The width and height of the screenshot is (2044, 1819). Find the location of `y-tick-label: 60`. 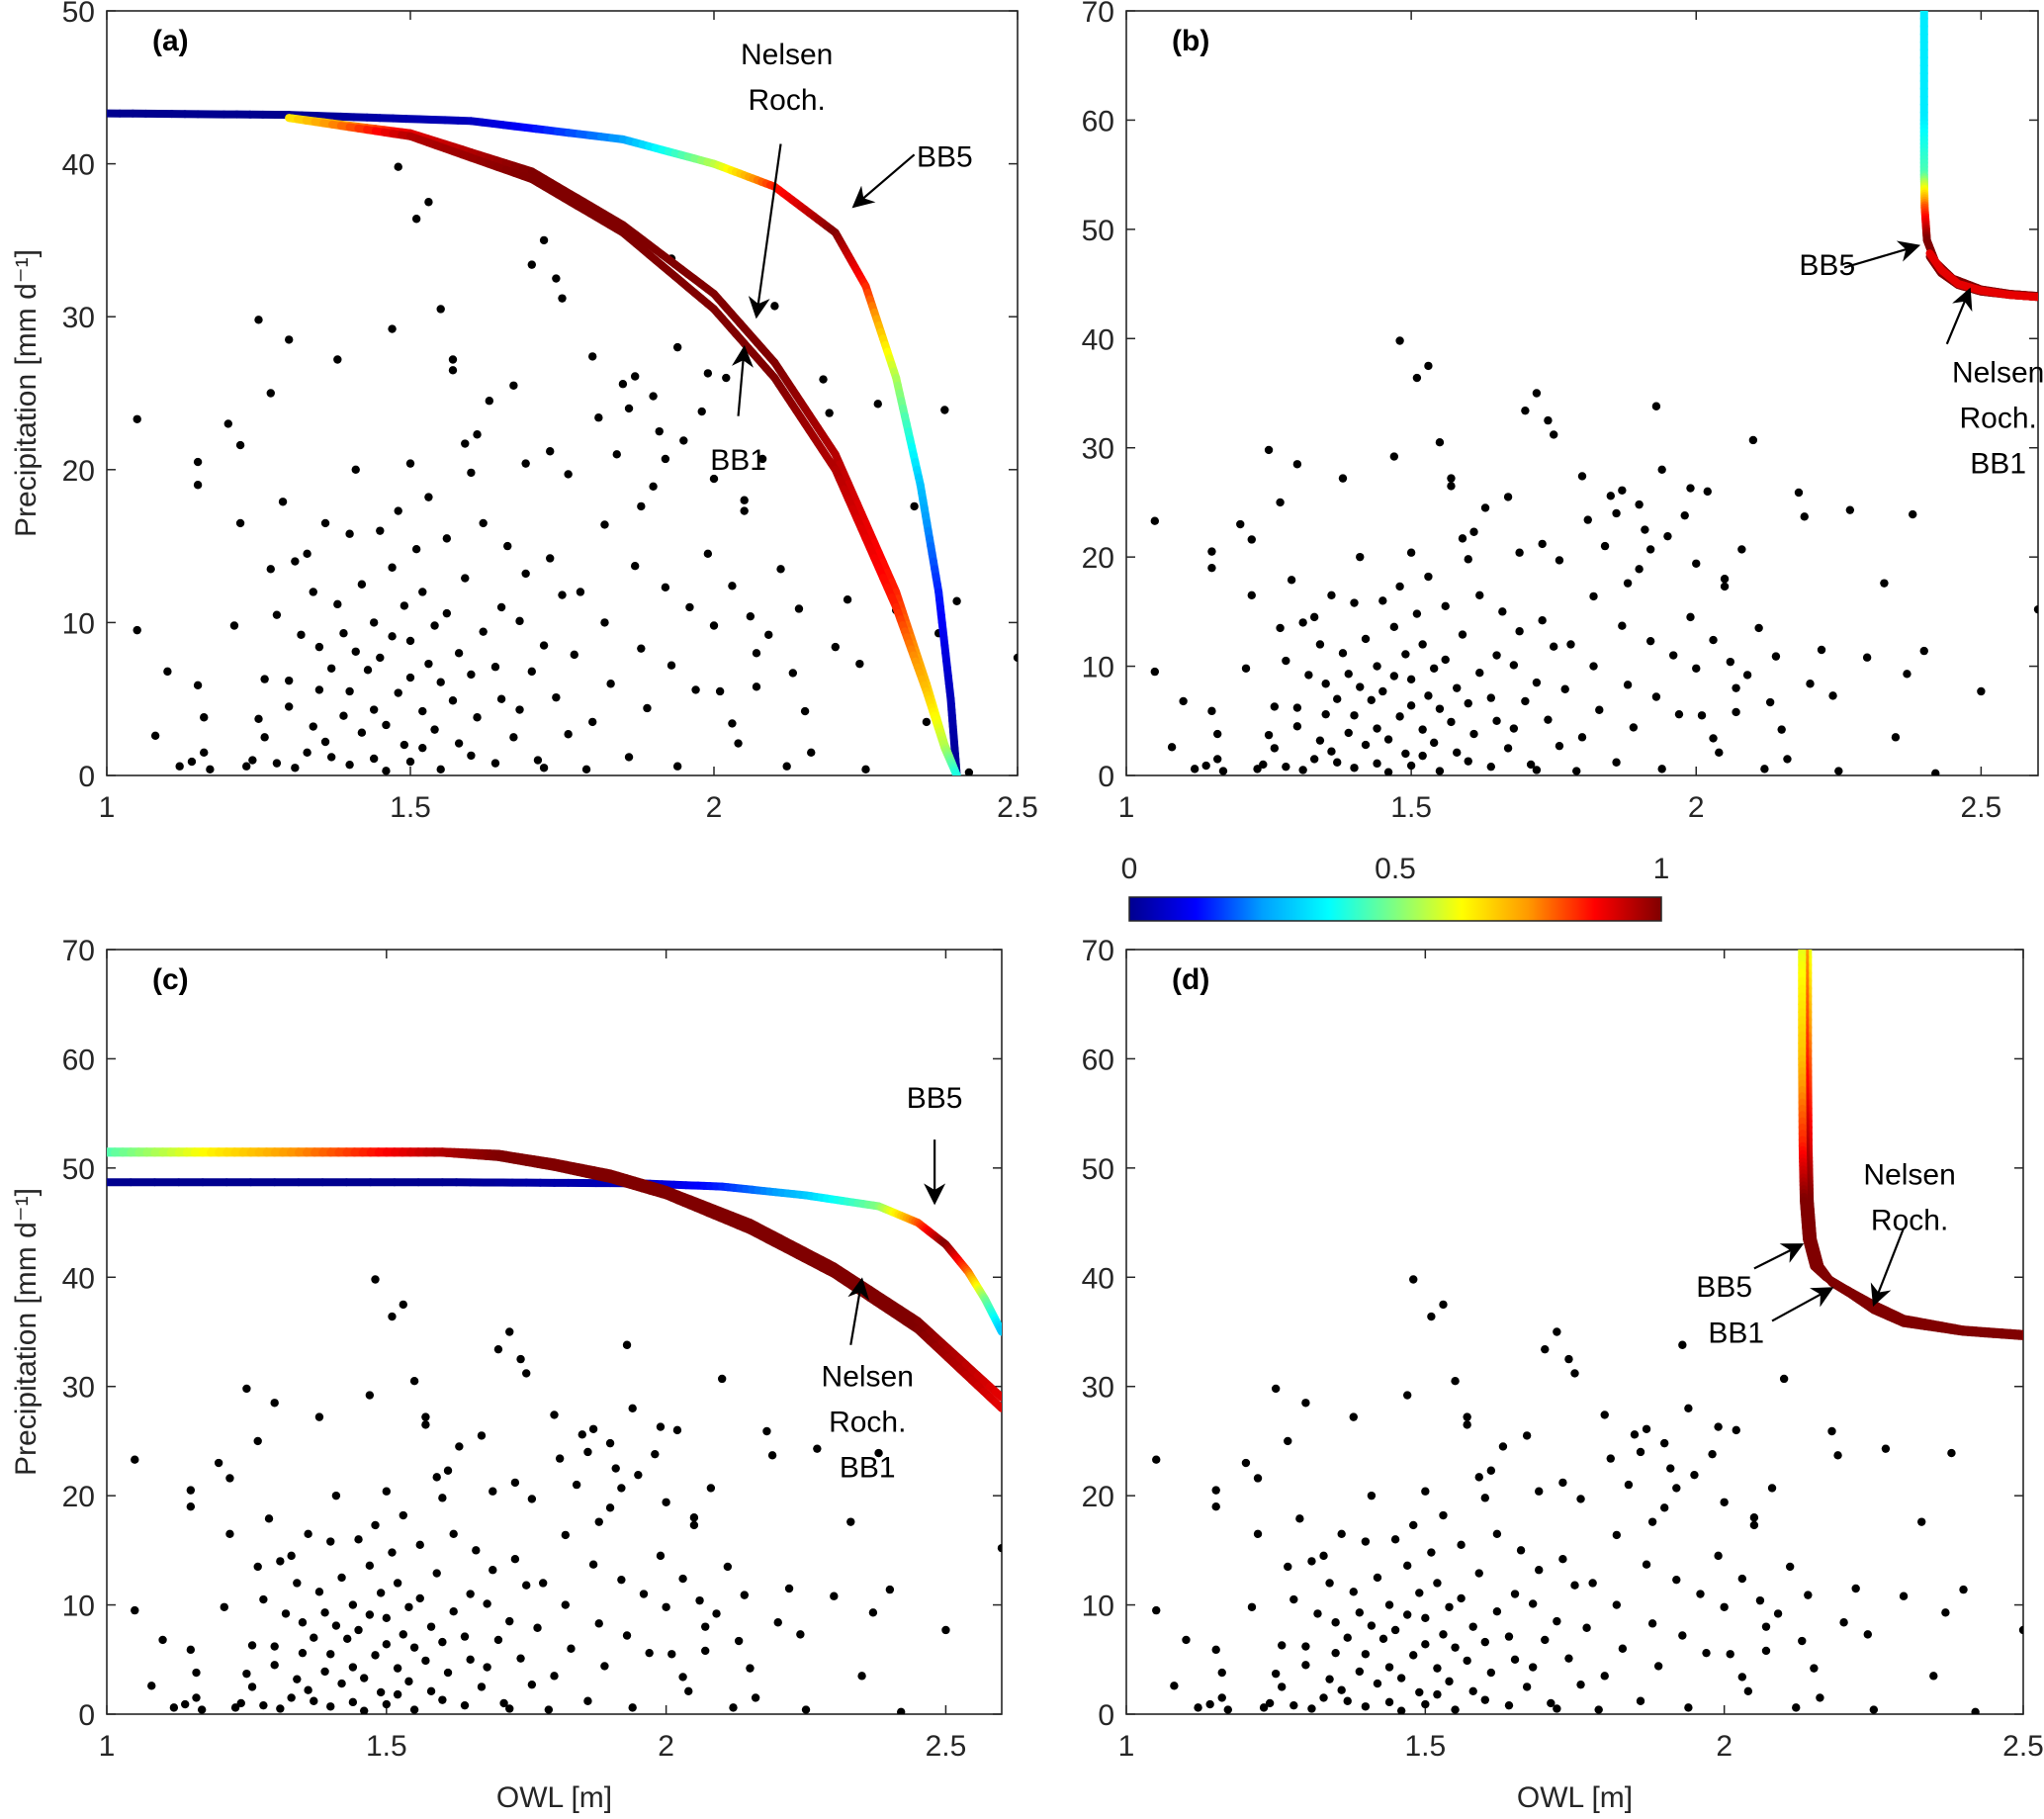

y-tick-label: 60 is located at coordinates (1098, 121).